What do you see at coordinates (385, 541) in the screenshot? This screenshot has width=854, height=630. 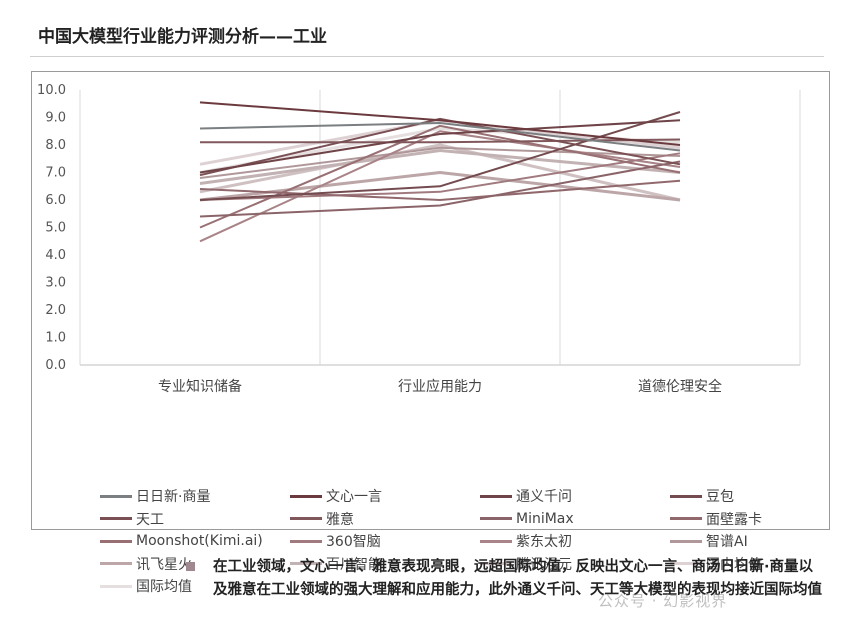 I see `legend-item: 360智脑` at bounding box center [385, 541].